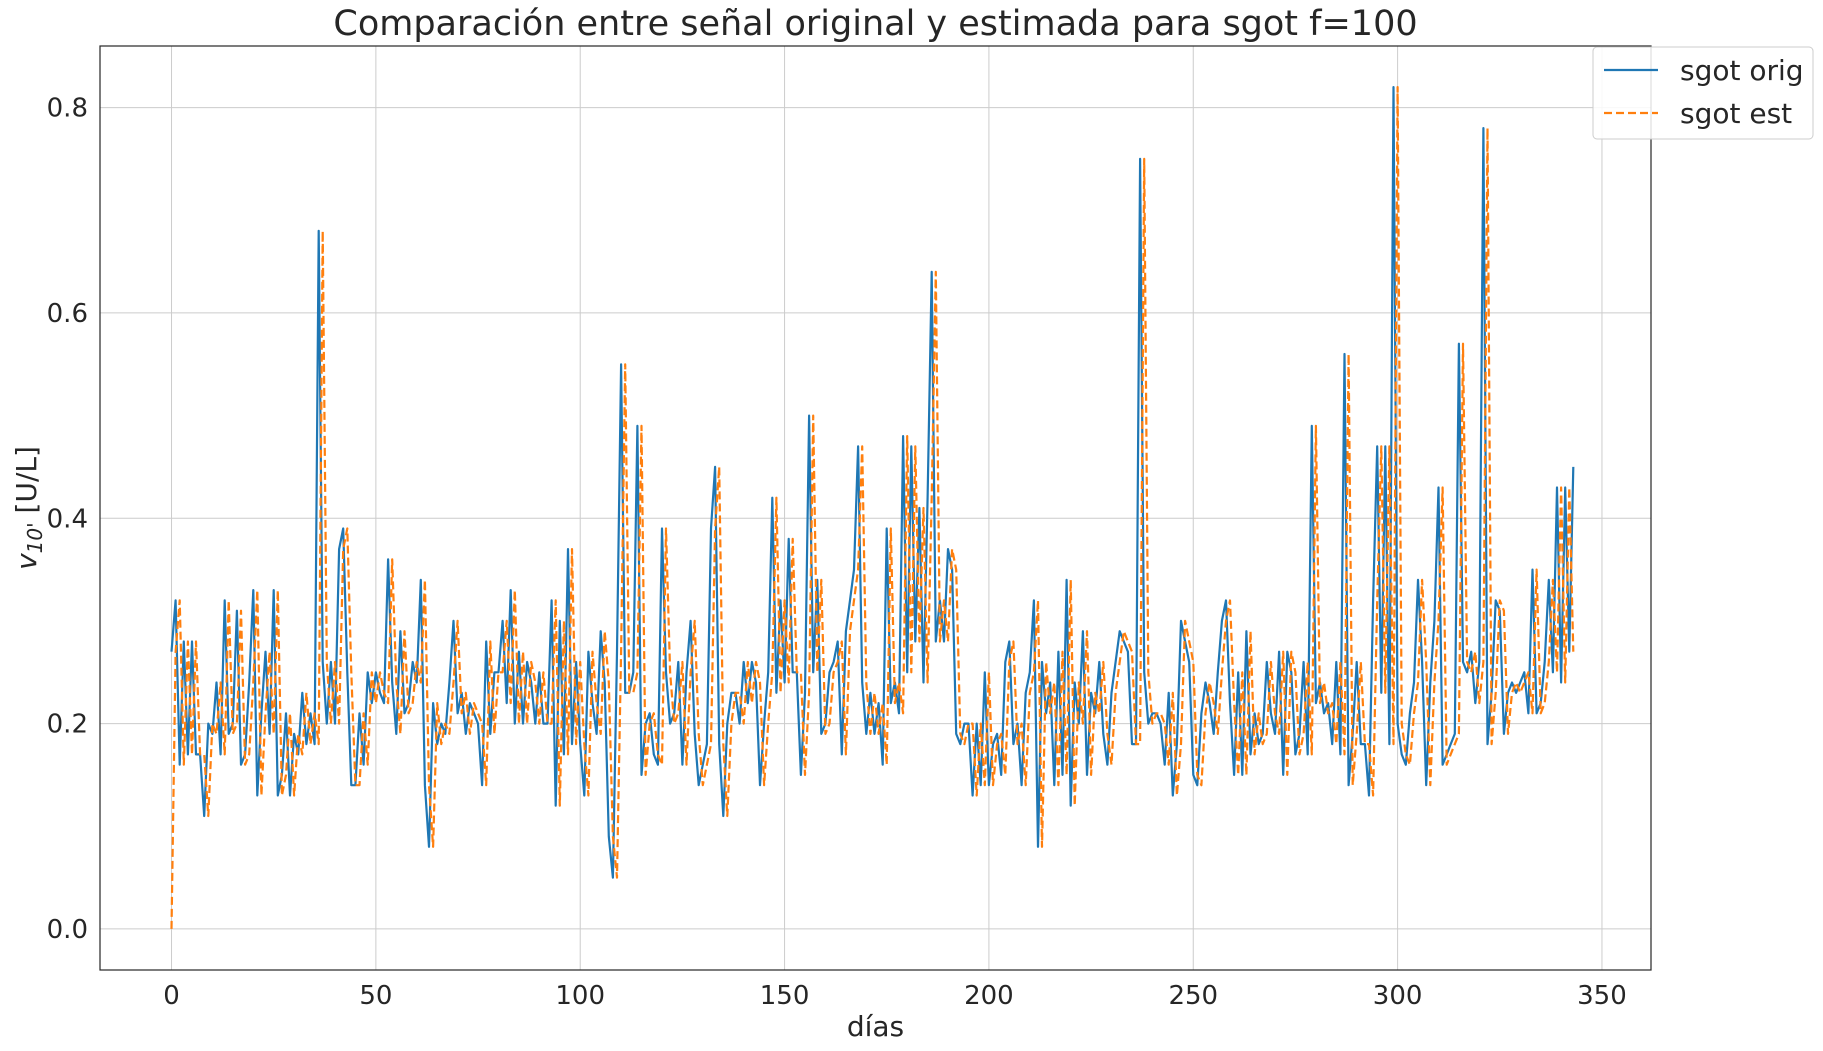  I want to click on y-axis-label-main: v, so click(26, 561).